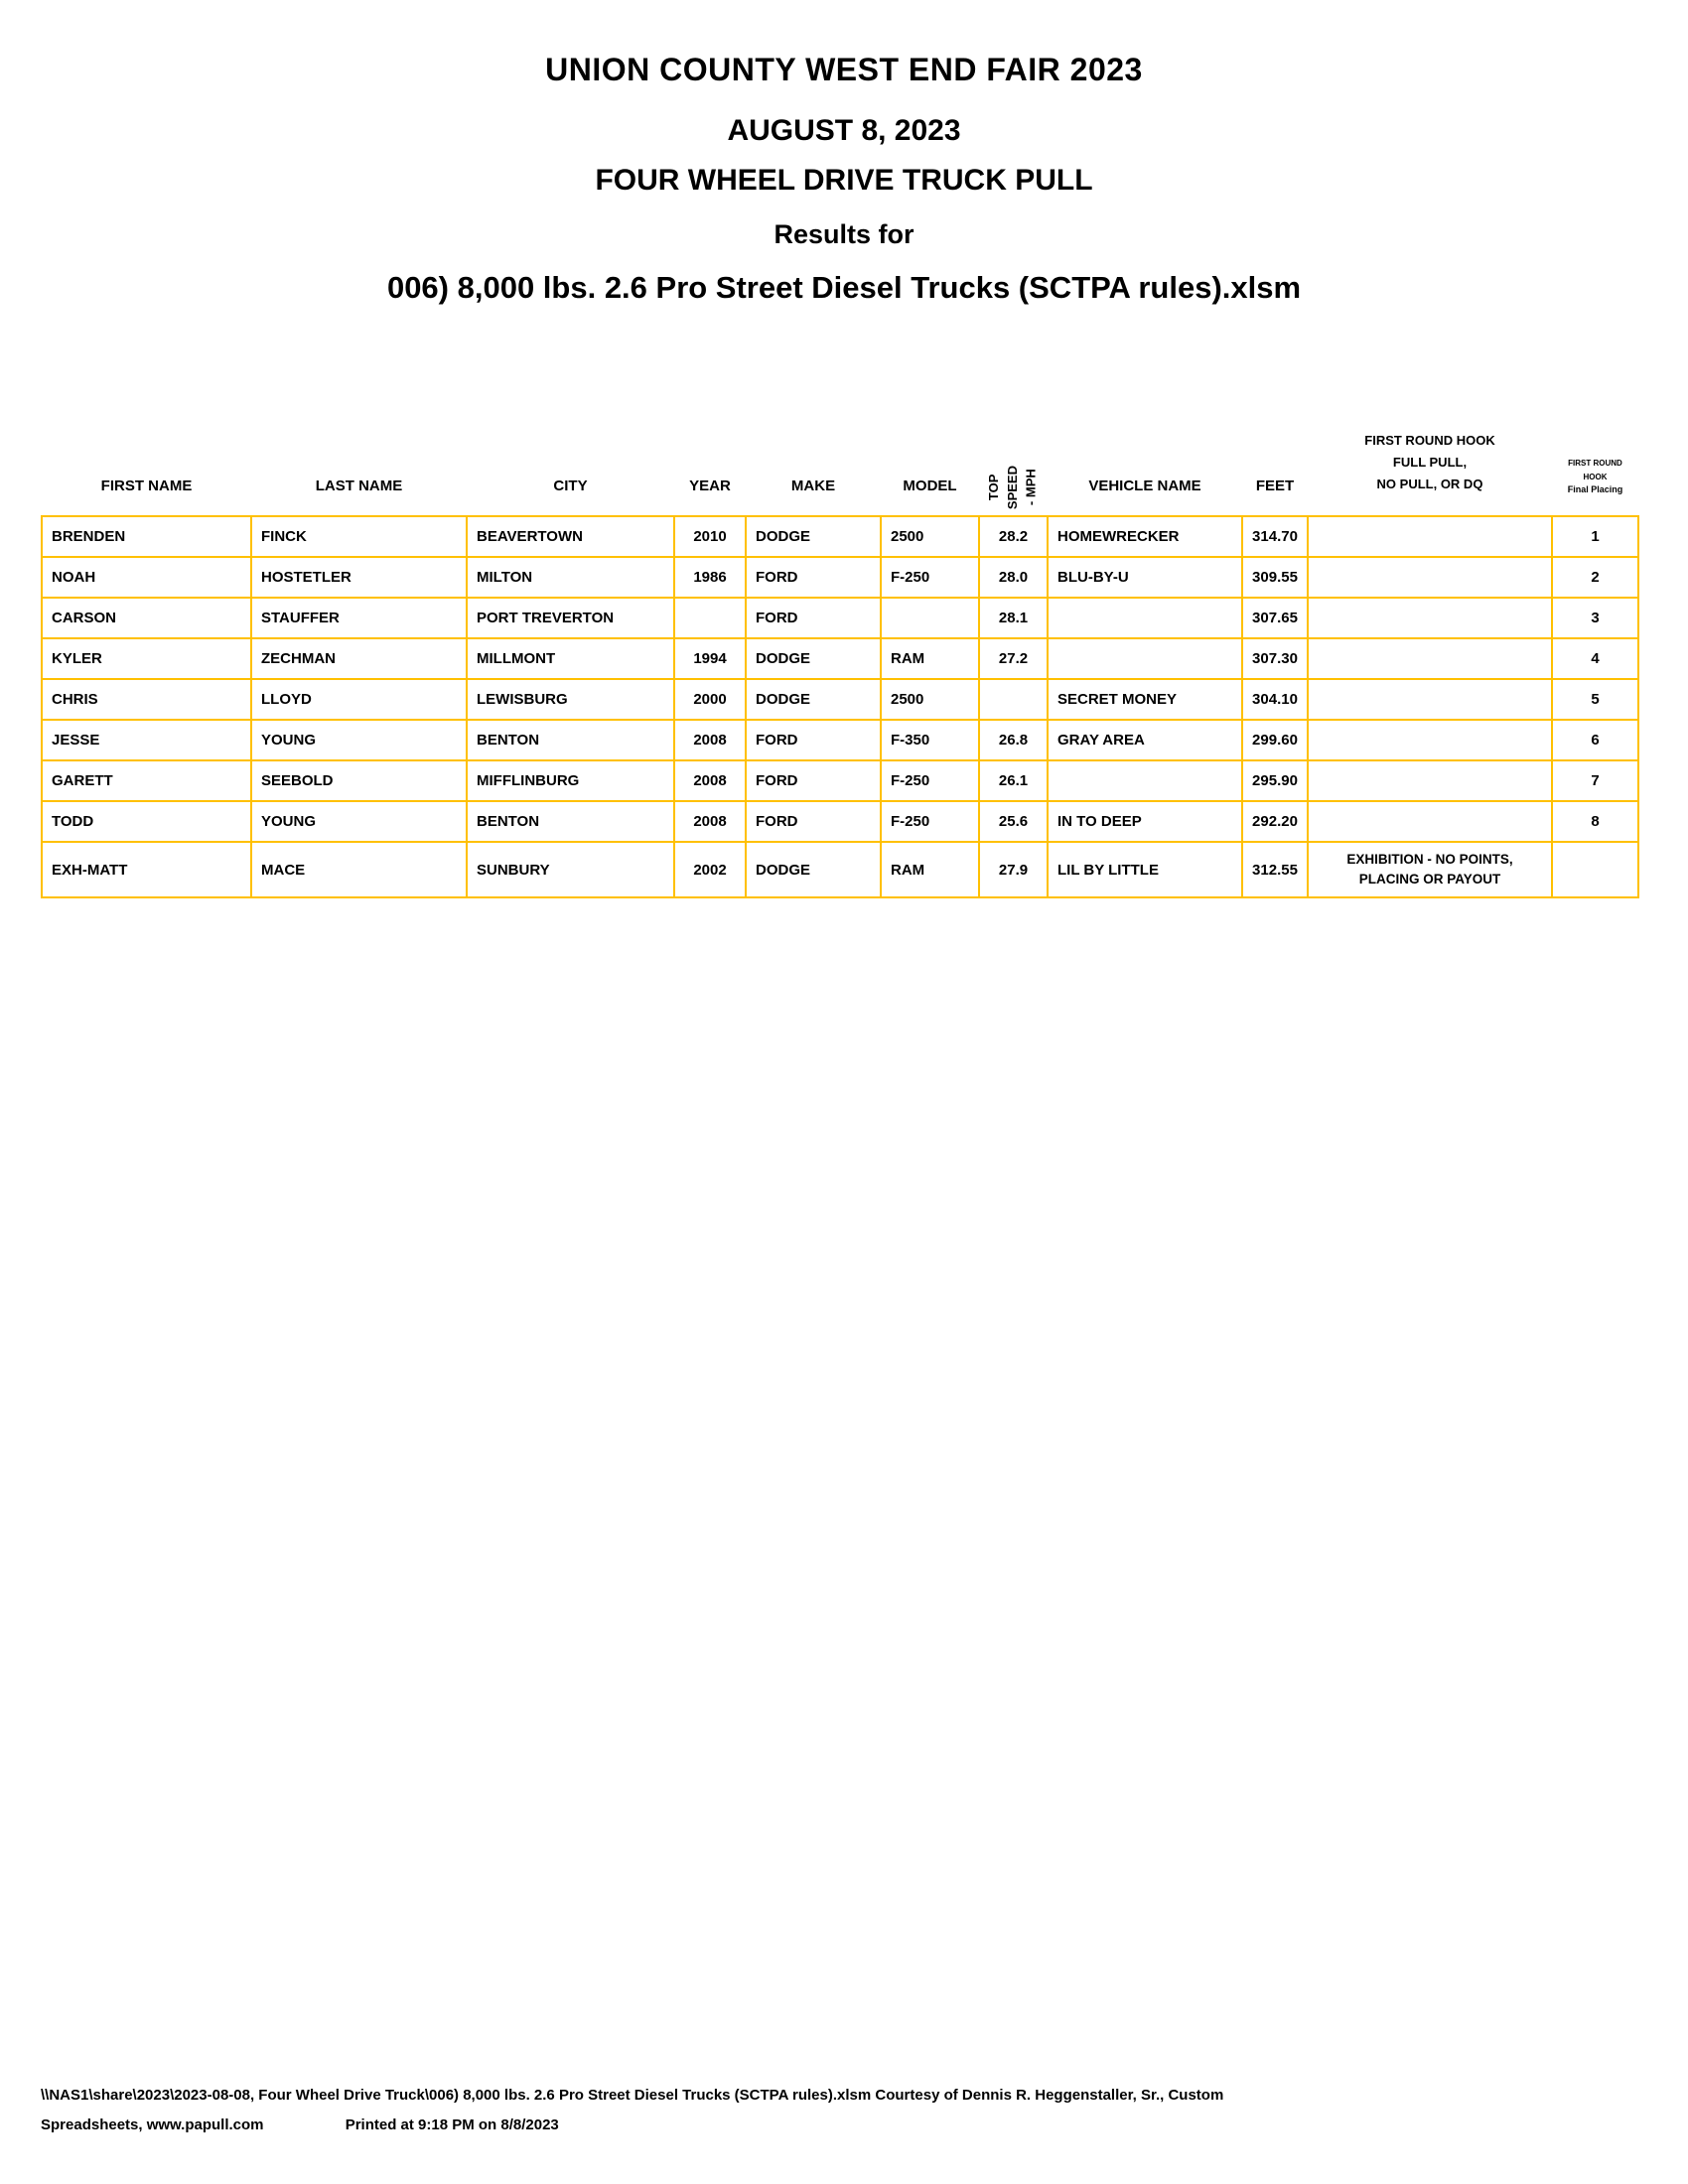 The image size is (1688, 2184). Describe the element at coordinates (844, 69) in the screenshot. I see `fair-title: UNION COUNTY WEST END FAIR 2023` at that location.